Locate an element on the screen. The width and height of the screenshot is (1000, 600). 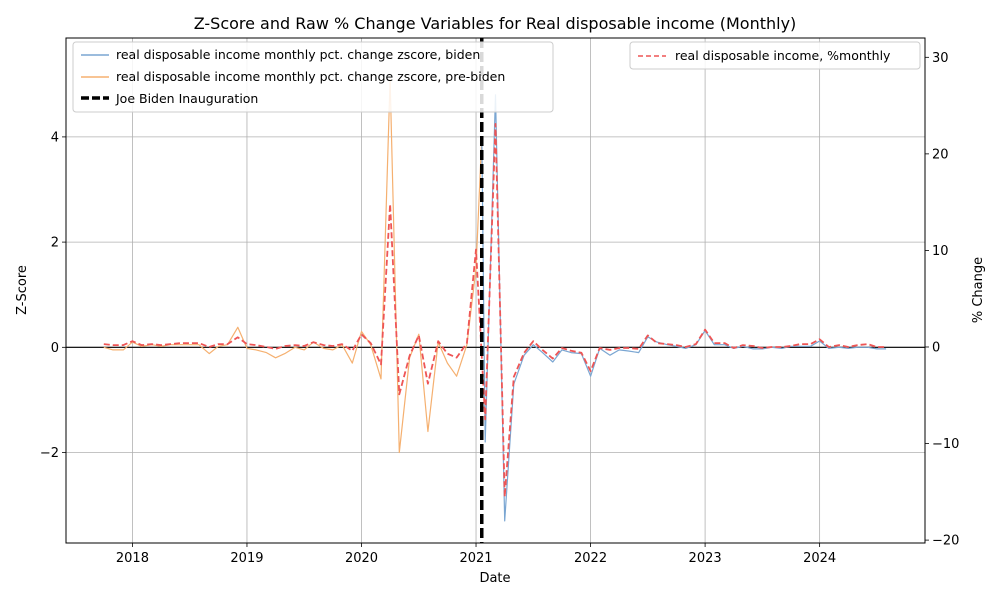
legend-label-pct: real disposable income, %monthly is located at coordinates (783, 55).